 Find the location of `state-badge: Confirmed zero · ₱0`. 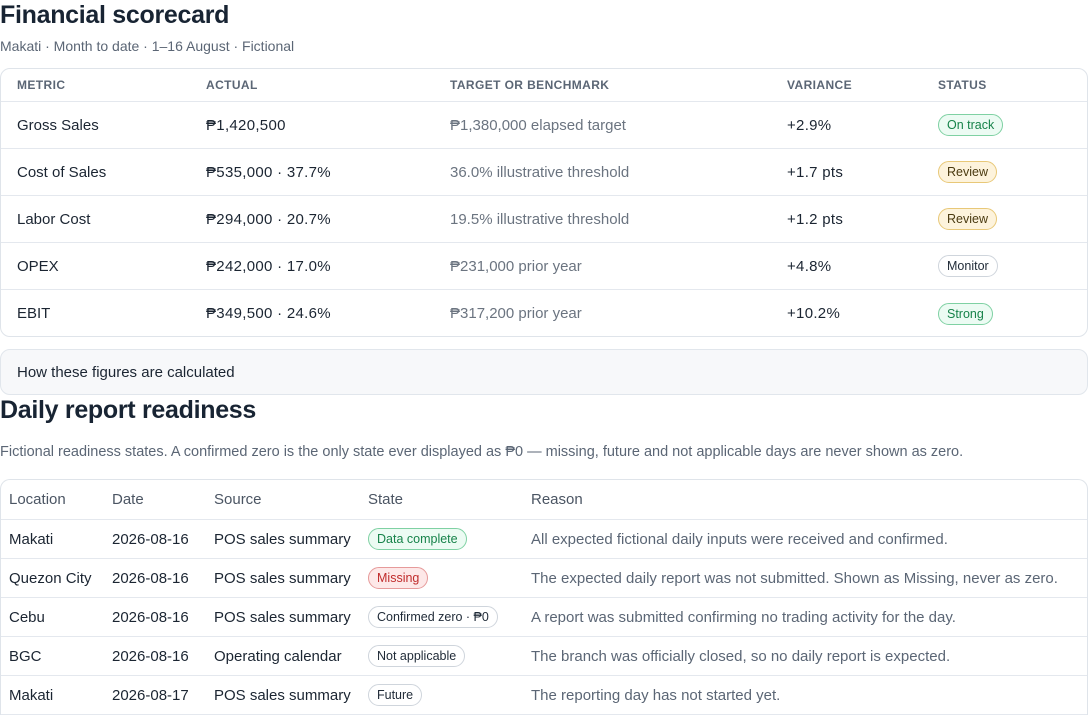

state-badge: Confirmed zero · ₱0 is located at coordinates (433, 617).